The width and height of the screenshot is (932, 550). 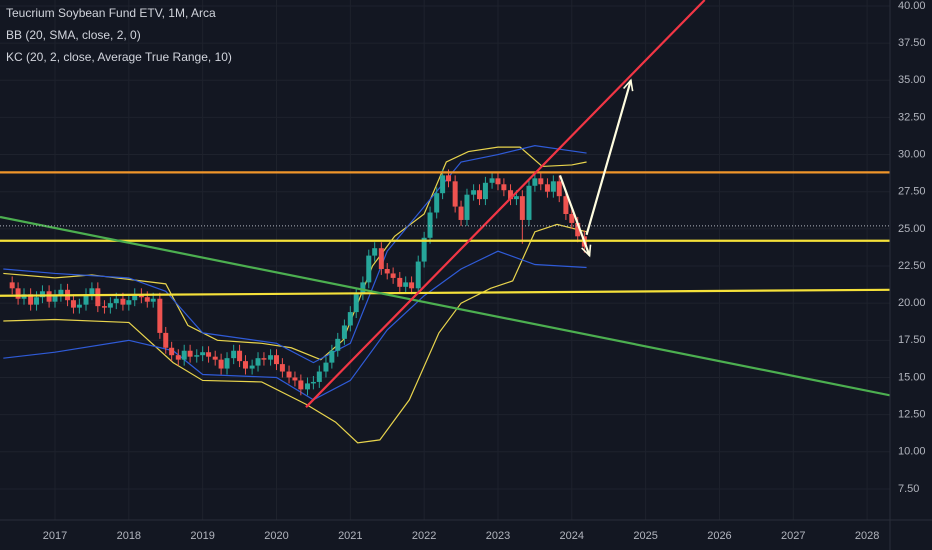 I want to click on x-tick-label: 2027, so click(x=793, y=536).